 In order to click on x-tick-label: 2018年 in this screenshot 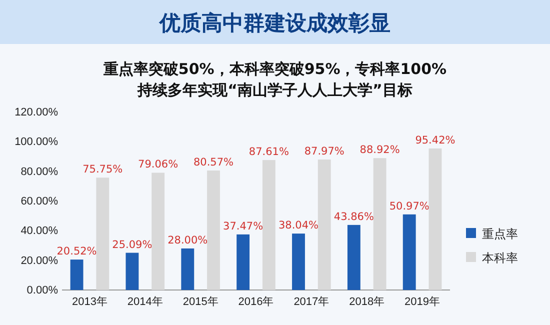, I will do `click(367, 302)`.